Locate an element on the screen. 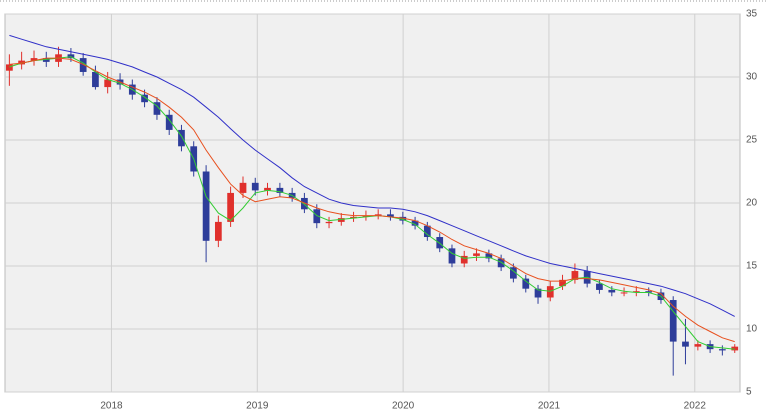 This screenshot has width=766, height=416. x-tick-label: 2018 is located at coordinates (111, 406).